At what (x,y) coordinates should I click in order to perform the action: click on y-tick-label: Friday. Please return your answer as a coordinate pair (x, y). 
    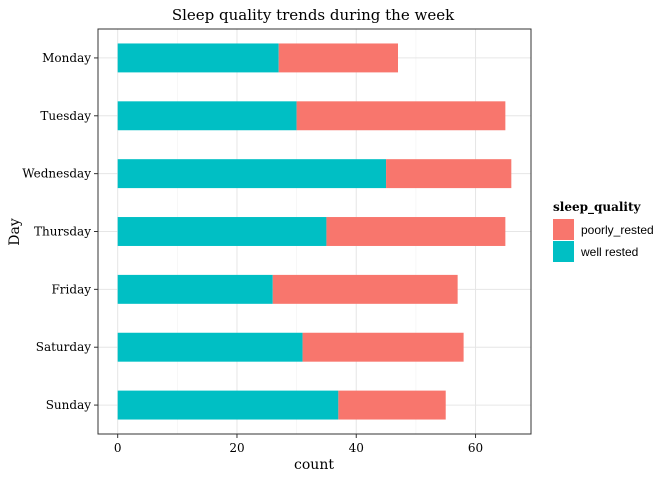
    Looking at the image, I should click on (71, 289).